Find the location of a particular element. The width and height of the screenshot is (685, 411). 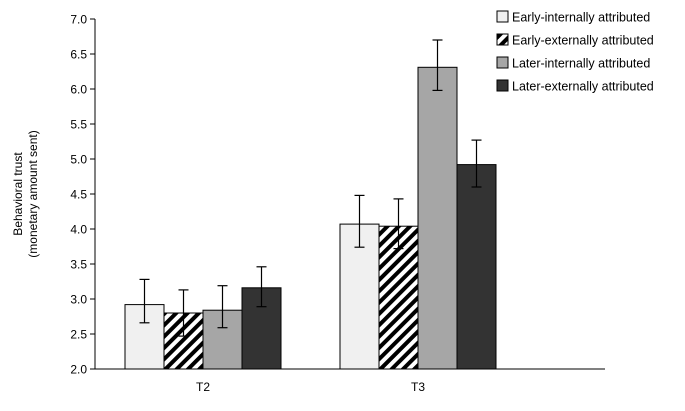

y-axis-label: Behavioral trust (monetary amount sent) is located at coordinates (25, 193).